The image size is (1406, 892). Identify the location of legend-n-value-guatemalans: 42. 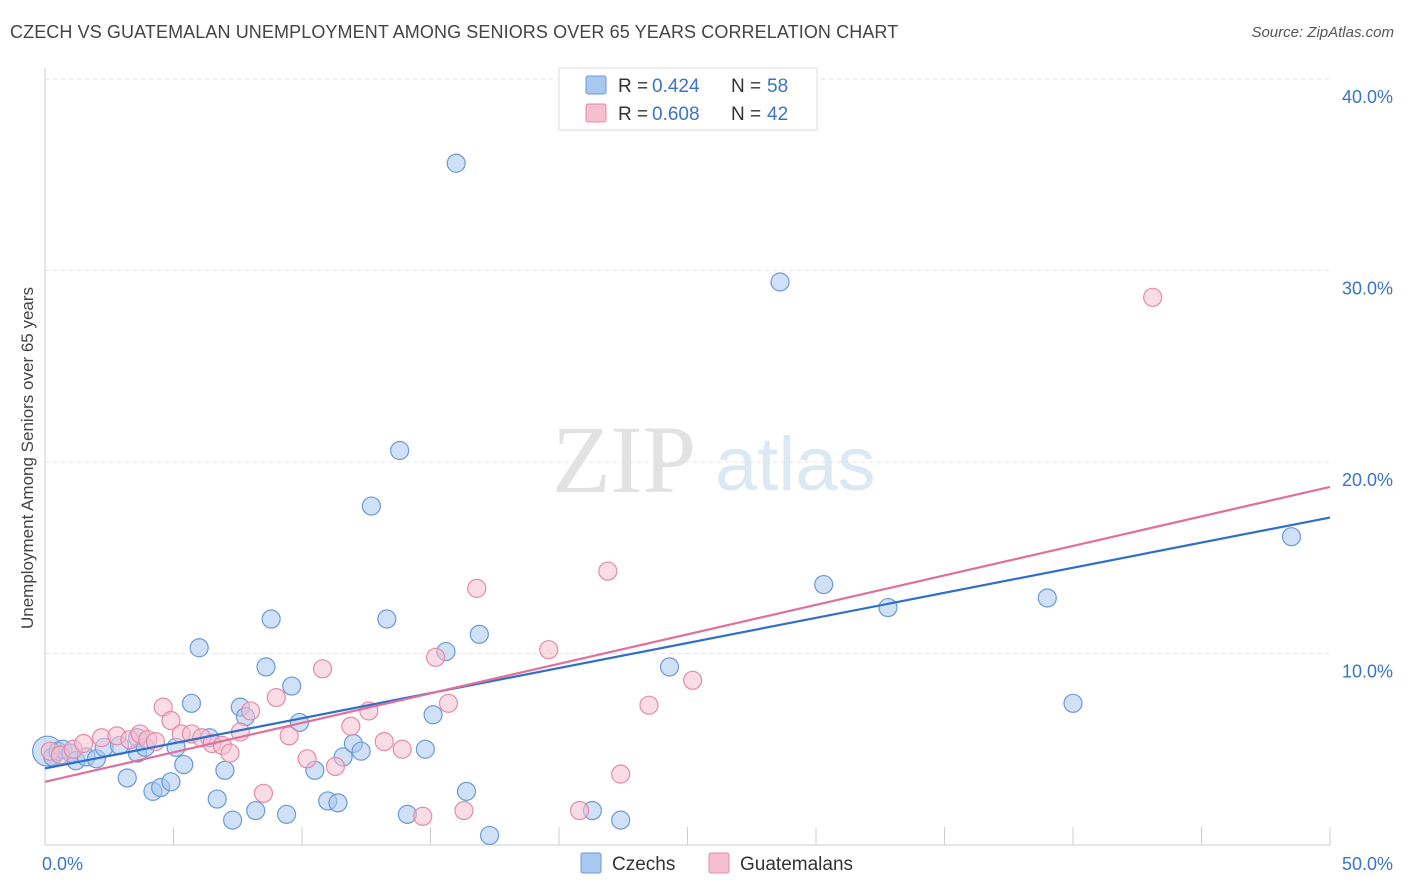
(777, 114).